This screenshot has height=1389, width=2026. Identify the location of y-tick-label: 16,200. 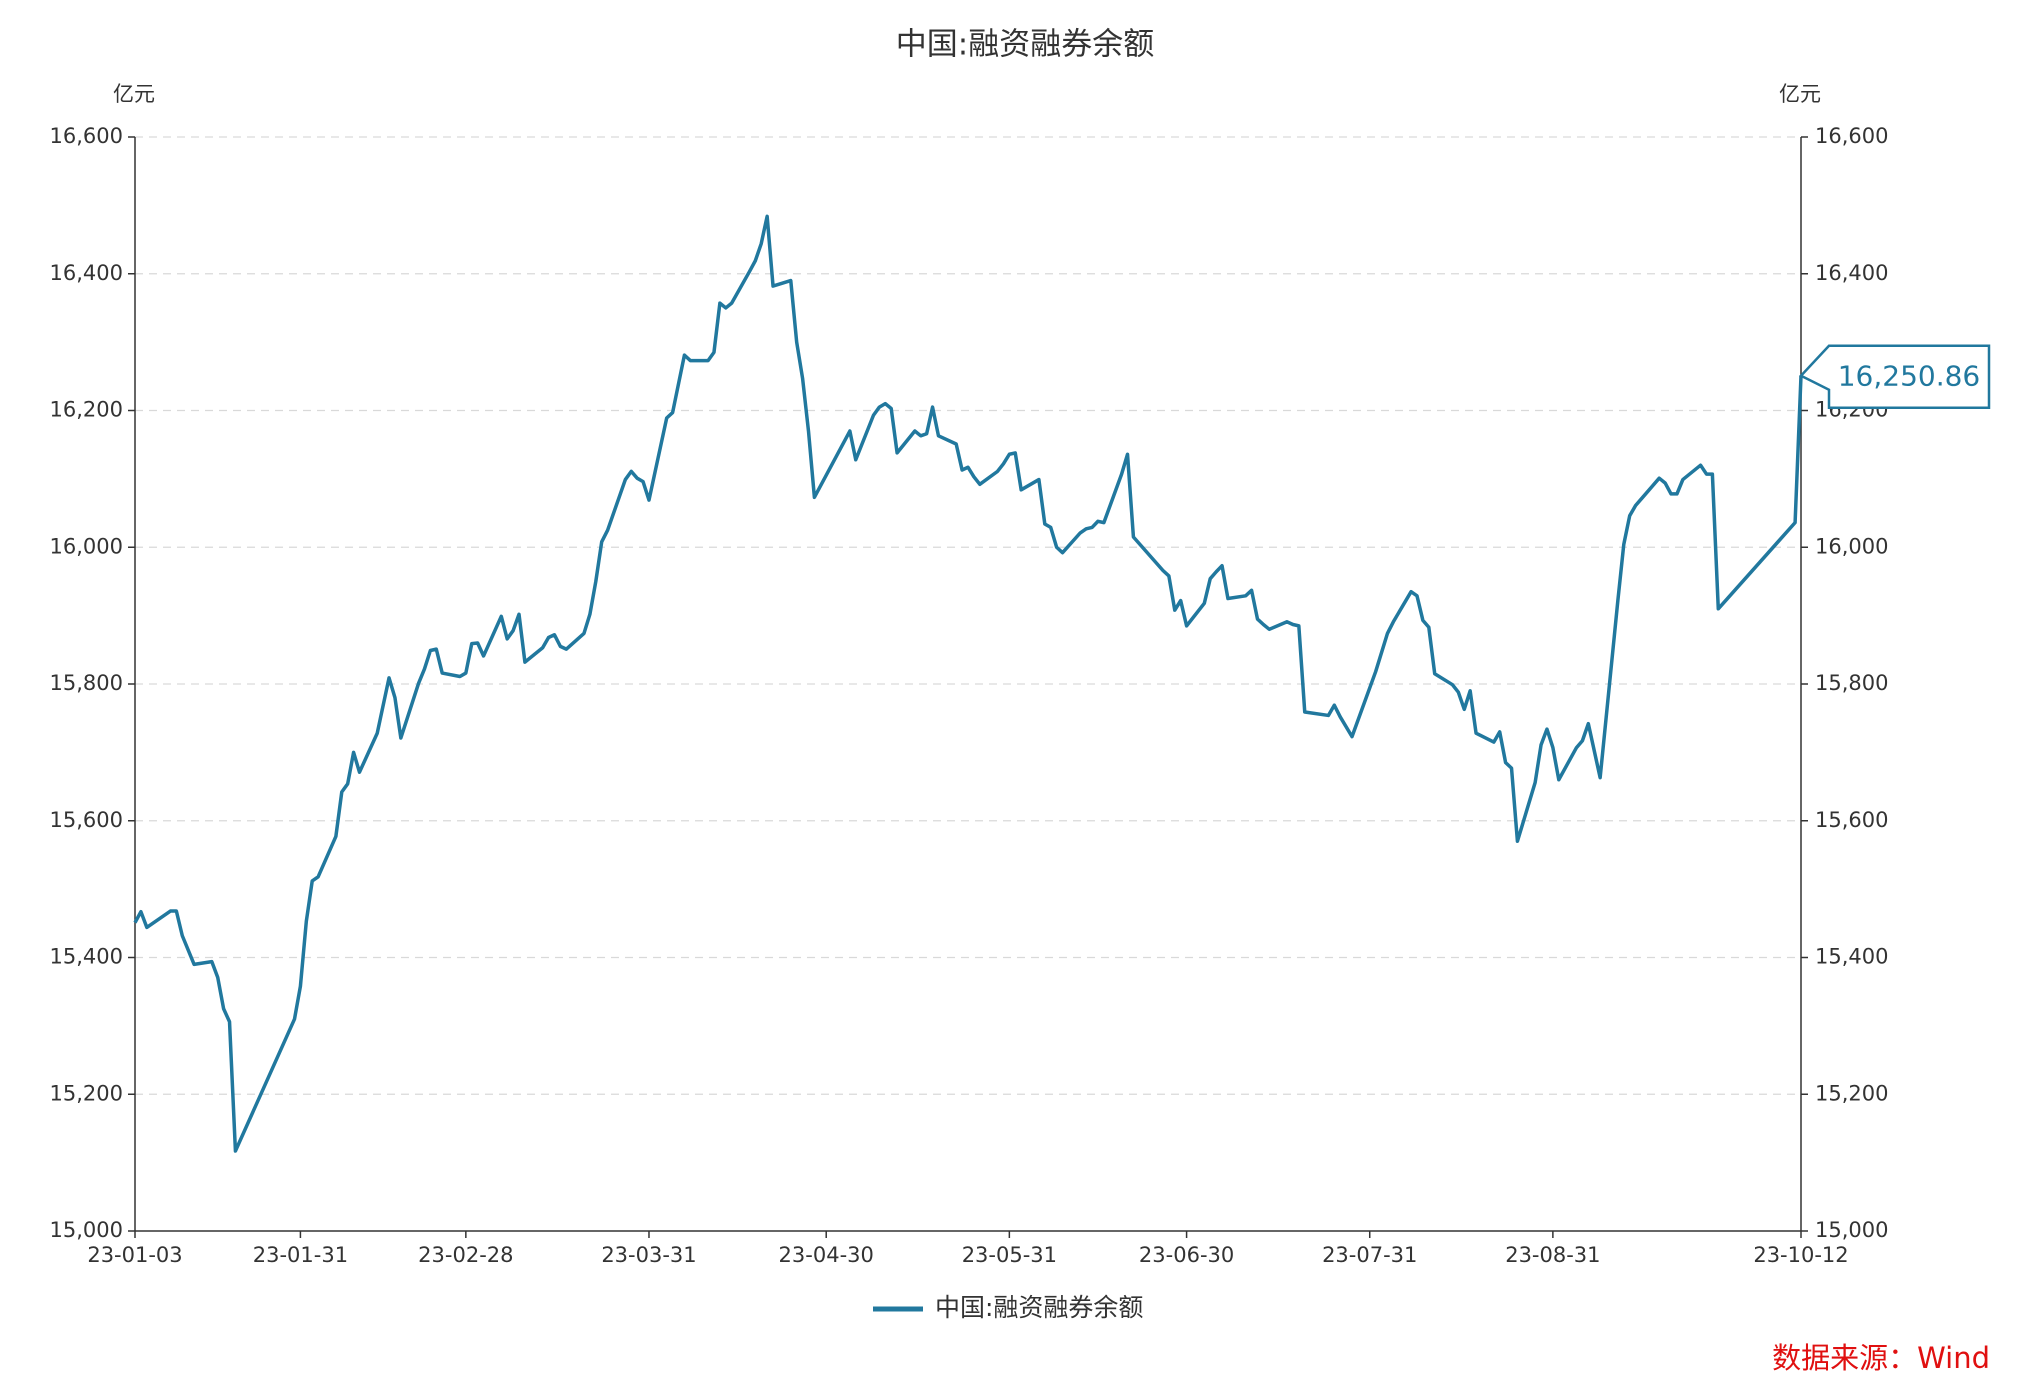
(86, 410).